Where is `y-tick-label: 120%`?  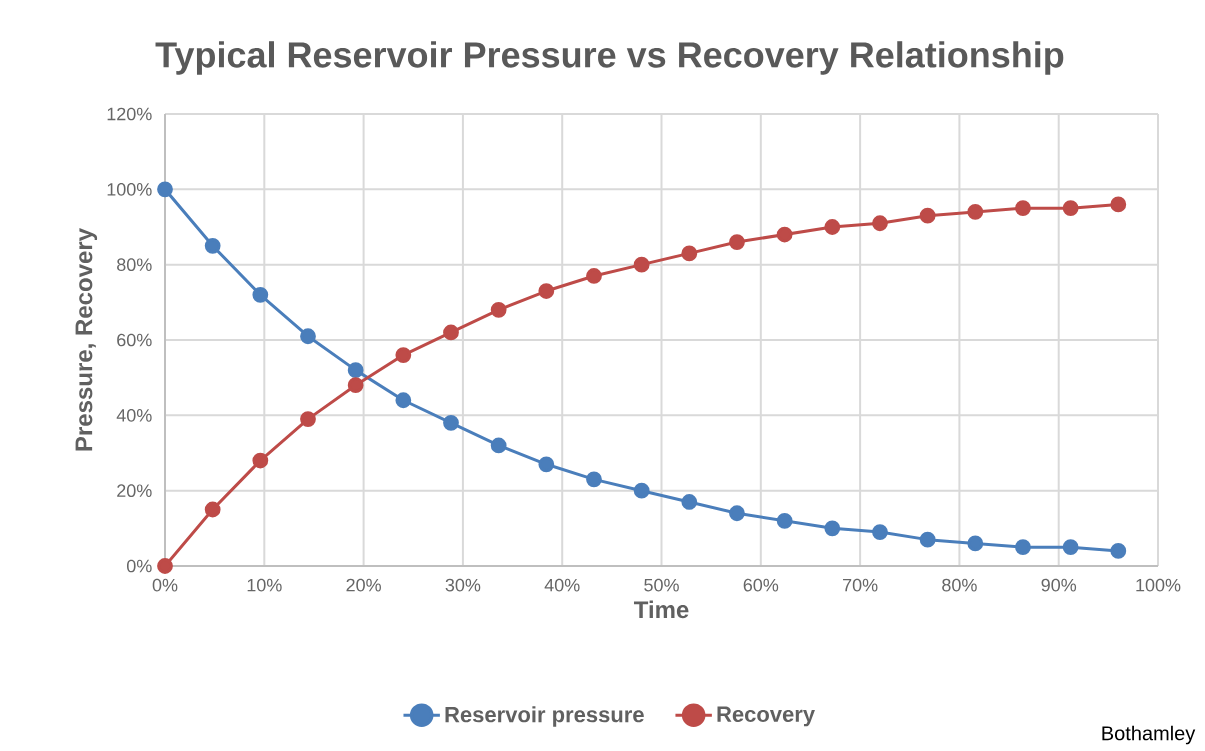 y-tick-label: 120% is located at coordinates (129, 114).